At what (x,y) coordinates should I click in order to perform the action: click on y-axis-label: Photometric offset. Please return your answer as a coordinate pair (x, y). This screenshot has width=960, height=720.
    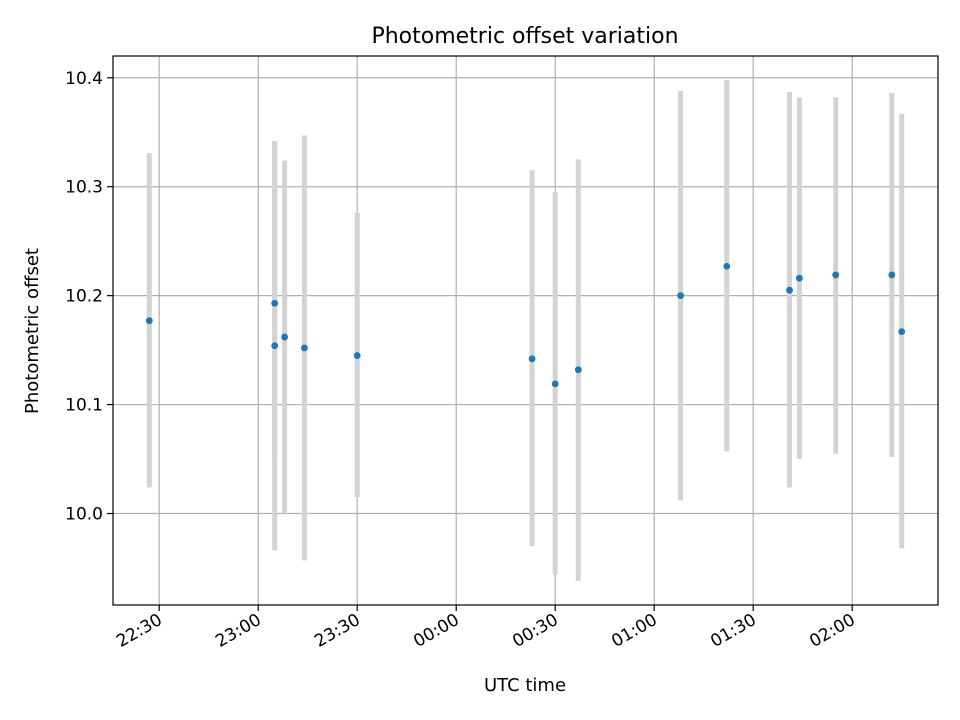
    Looking at the image, I should click on (32, 331).